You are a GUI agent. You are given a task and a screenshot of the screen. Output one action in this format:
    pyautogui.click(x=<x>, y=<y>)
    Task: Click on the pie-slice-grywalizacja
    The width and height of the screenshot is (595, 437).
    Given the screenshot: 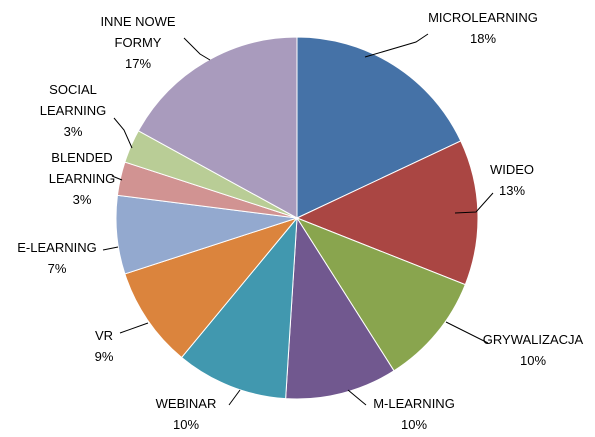 What is the action you would take?
    pyautogui.click(x=380, y=294)
    